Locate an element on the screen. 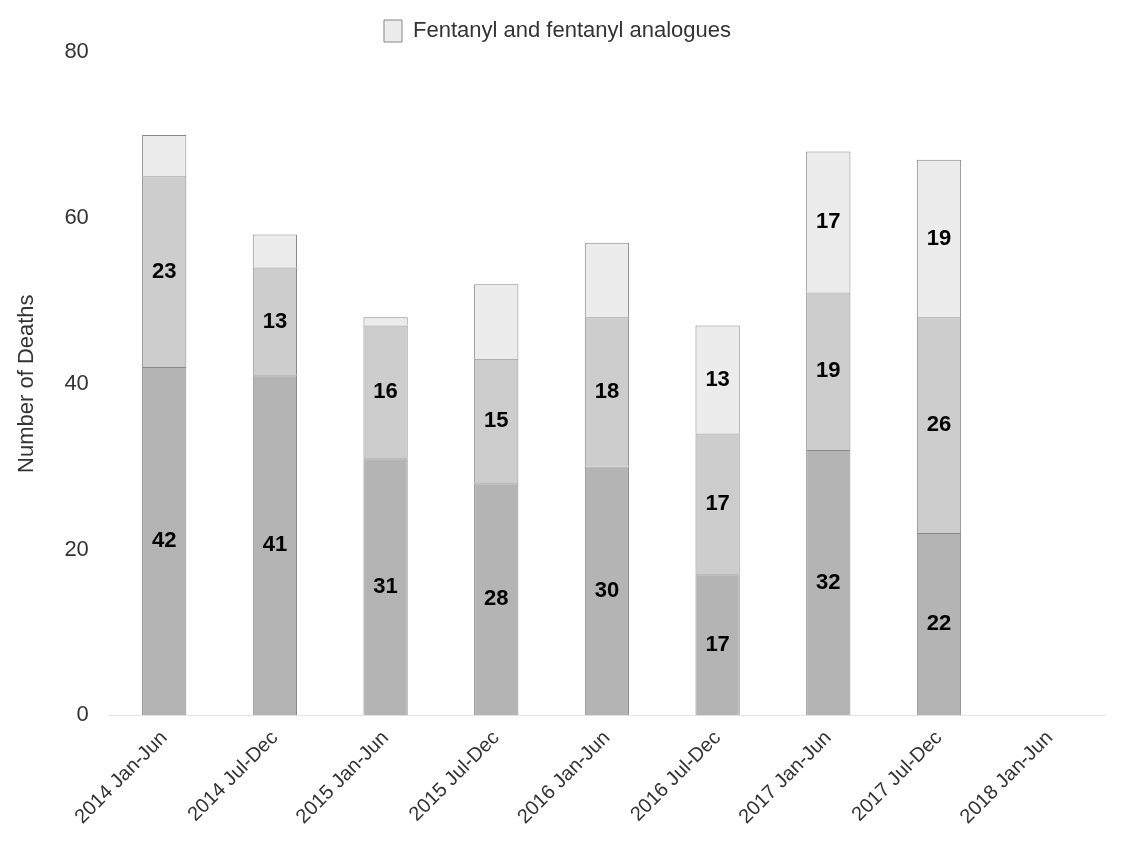 This screenshot has height=842, width=1135. data-label: 28 is located at coordinates (496, 598).